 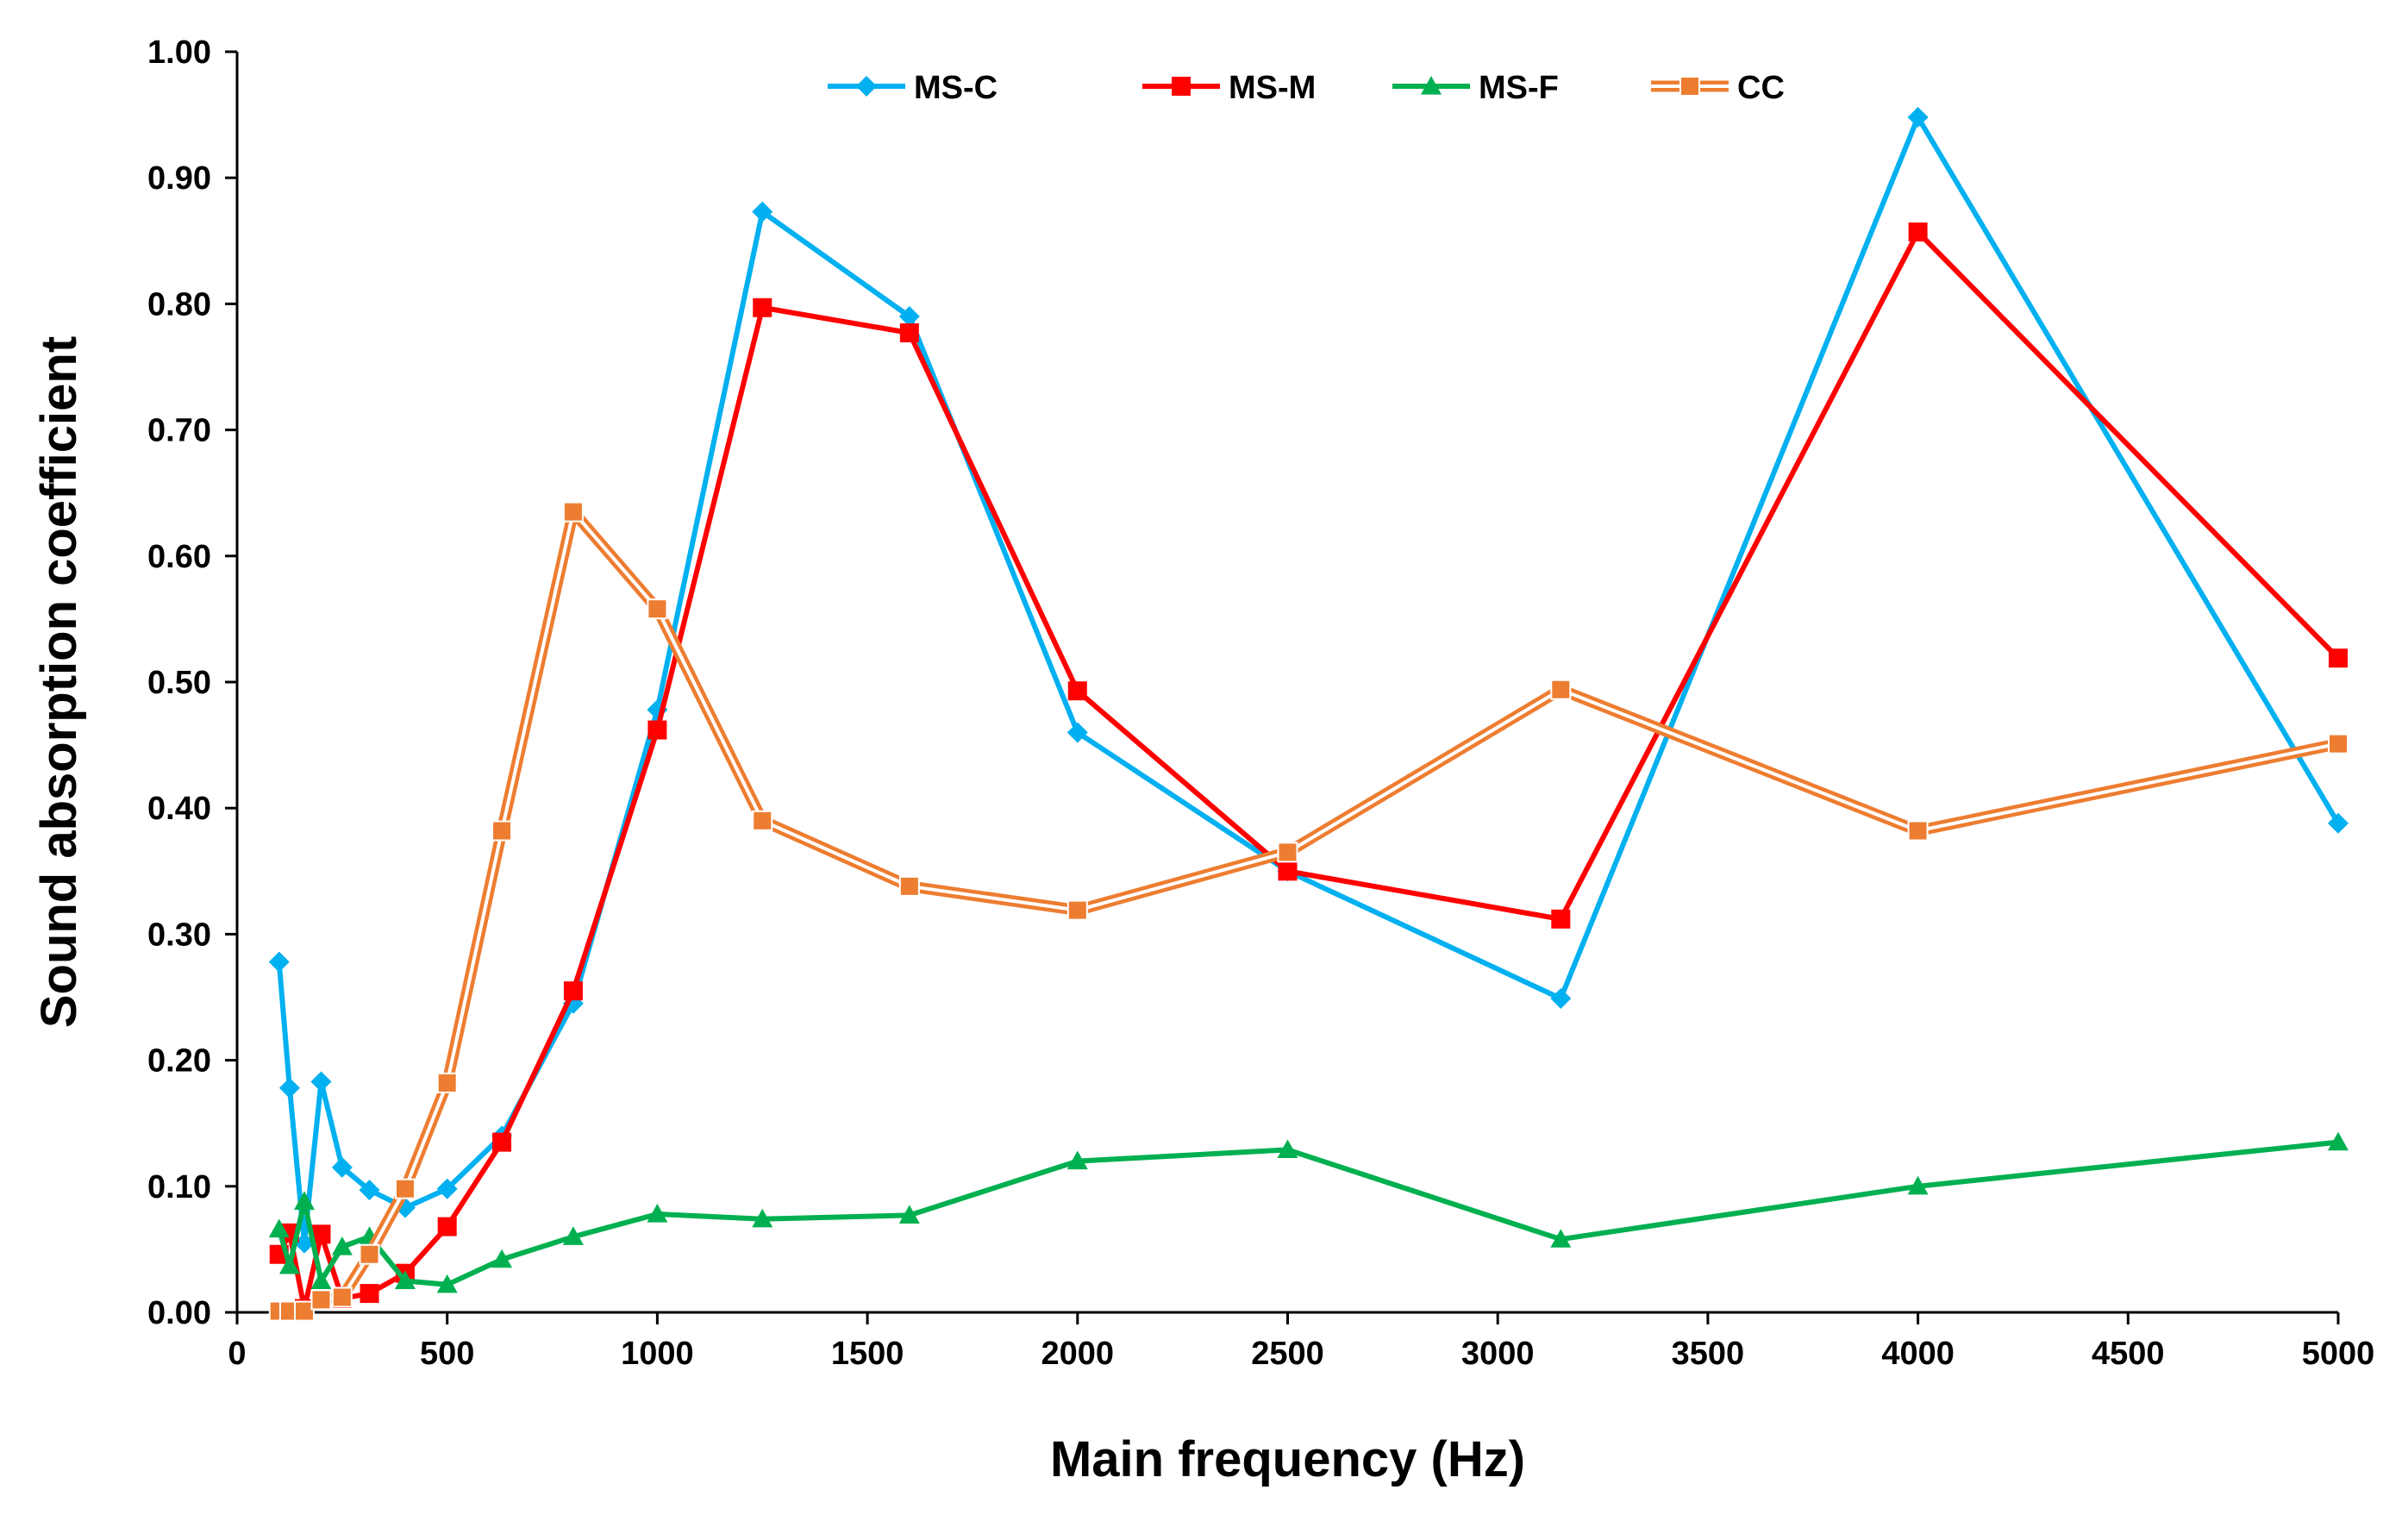 What do you see at coordinates (179, 1313) in the screenshot?
I see `y-tick-label: 0.00` at bounding box center [179, 1313].